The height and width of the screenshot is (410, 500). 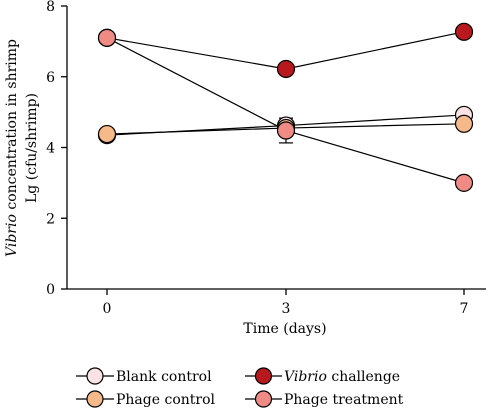 I want to click on y-tick-label: 4, so click(x=50, y=149).